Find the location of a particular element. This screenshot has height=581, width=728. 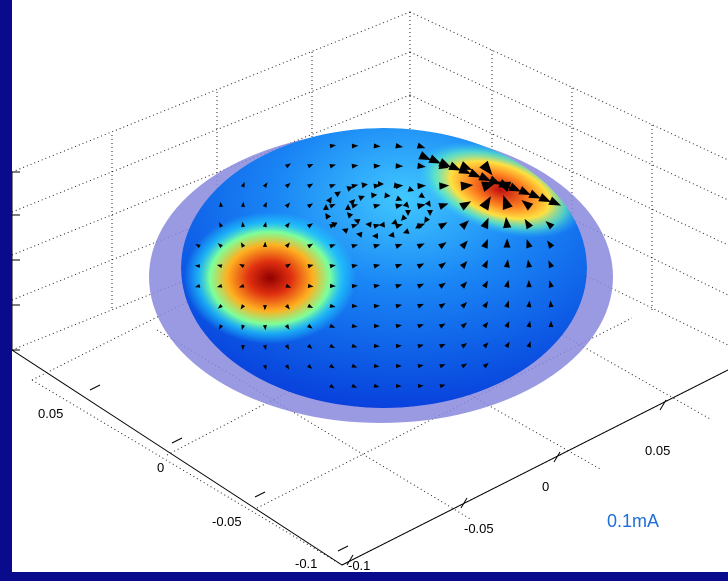

y-tick-label: -0.05 is located at coordinates (479, 528).